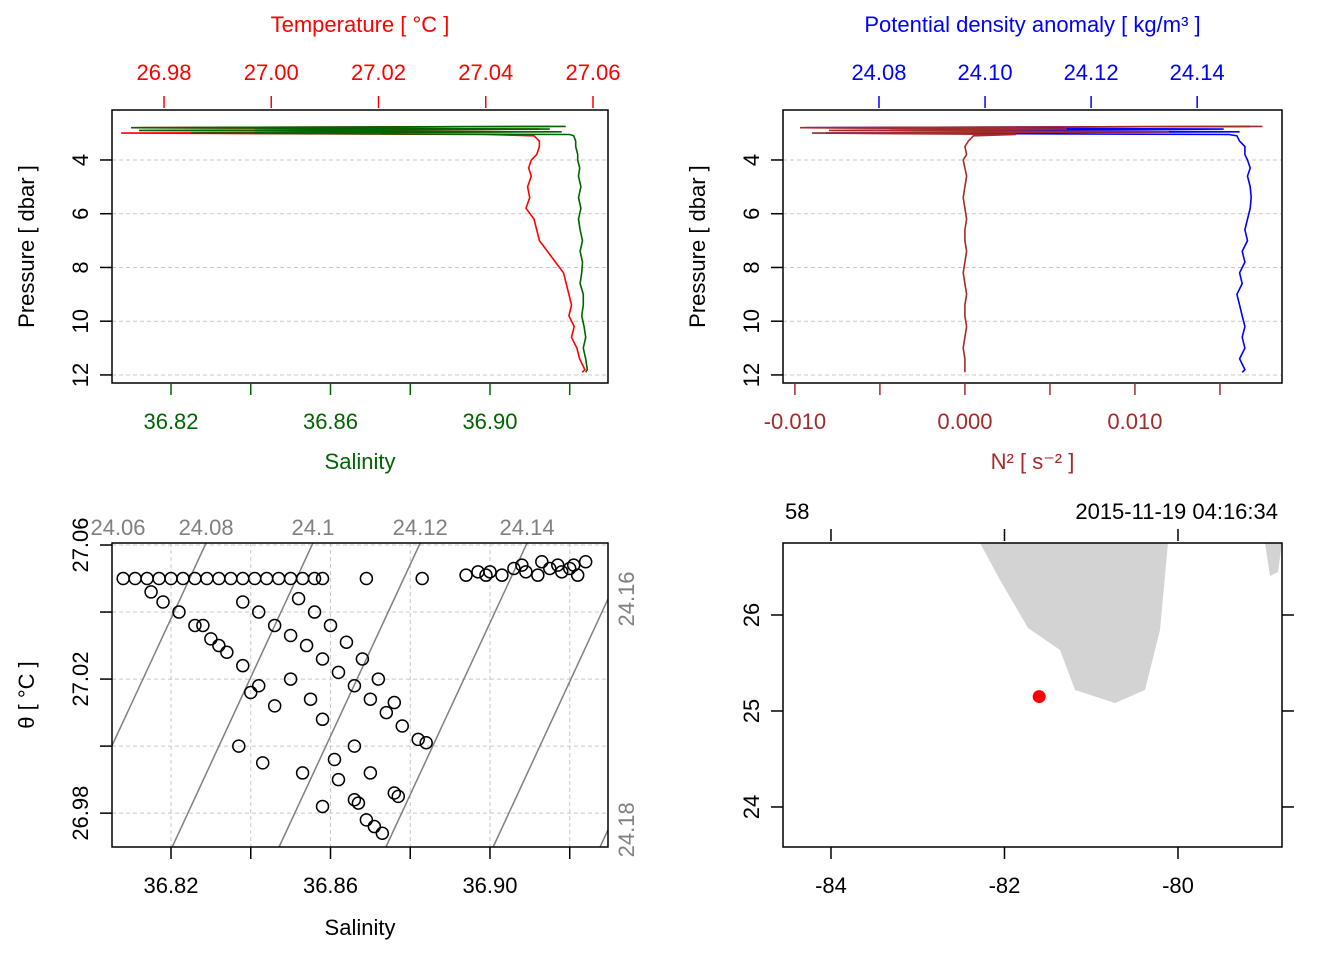 This screenshot has width=1344, height=960. Describe the element at coordinates (964, 421) in the screenshot. I see `tick-label: 0.000` at that location.